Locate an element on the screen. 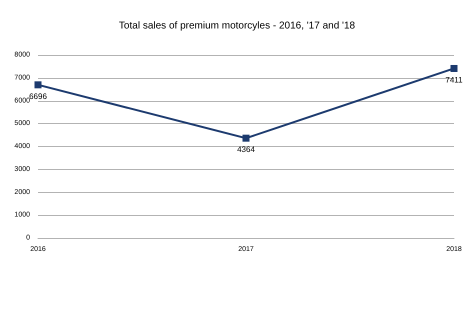 This screenshot has height=322, width=474. chart-title: Total sales of premium motorcyles - 2016, '17 and '18 is located at coordinates (237, 26).